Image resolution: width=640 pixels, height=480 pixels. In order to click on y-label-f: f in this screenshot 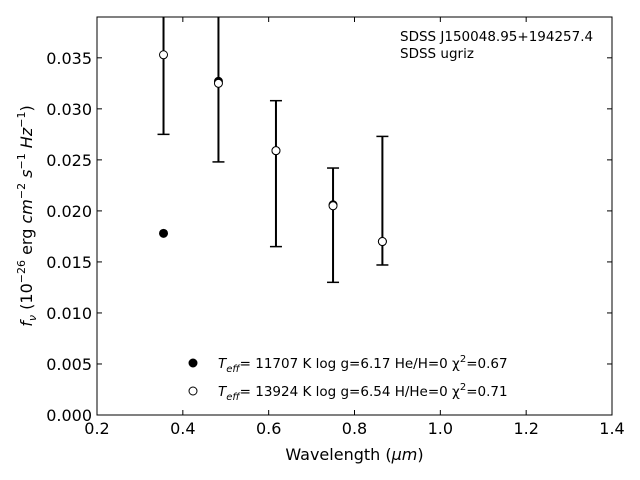, I will do `click(26, 323)`.